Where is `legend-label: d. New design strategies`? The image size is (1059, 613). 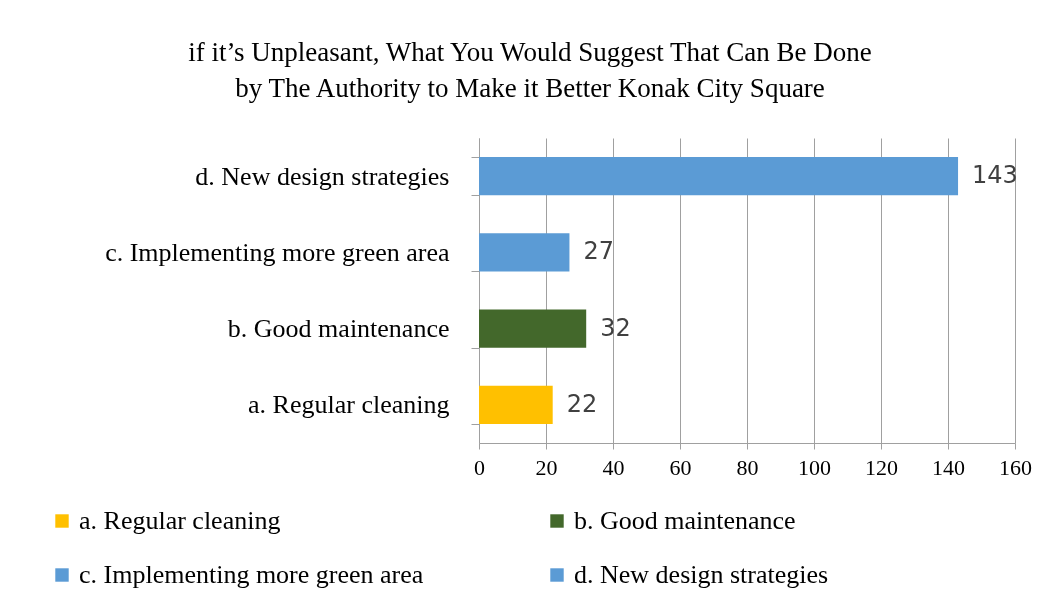 legend-label: d. New design strategies is located at coordinates (701, 574).